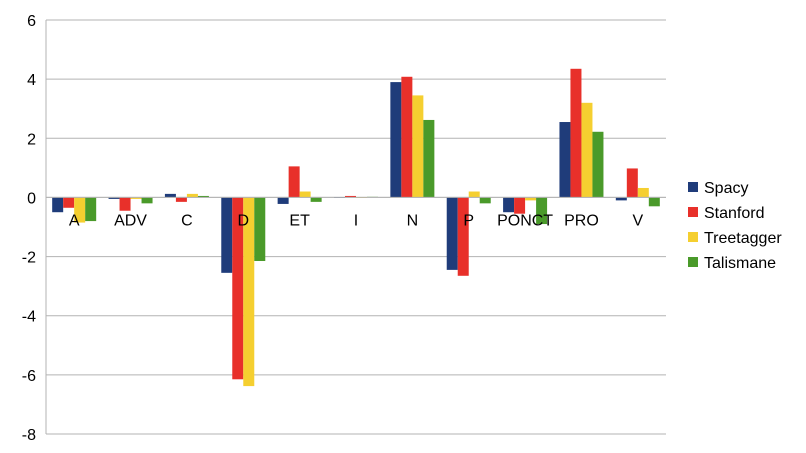 The height and width of the screenshot is (453, 806). What do you see at coordinates (29, 376) in the screenshot?
I see `y-tick-label: -6` at bounding box center [29, 376].